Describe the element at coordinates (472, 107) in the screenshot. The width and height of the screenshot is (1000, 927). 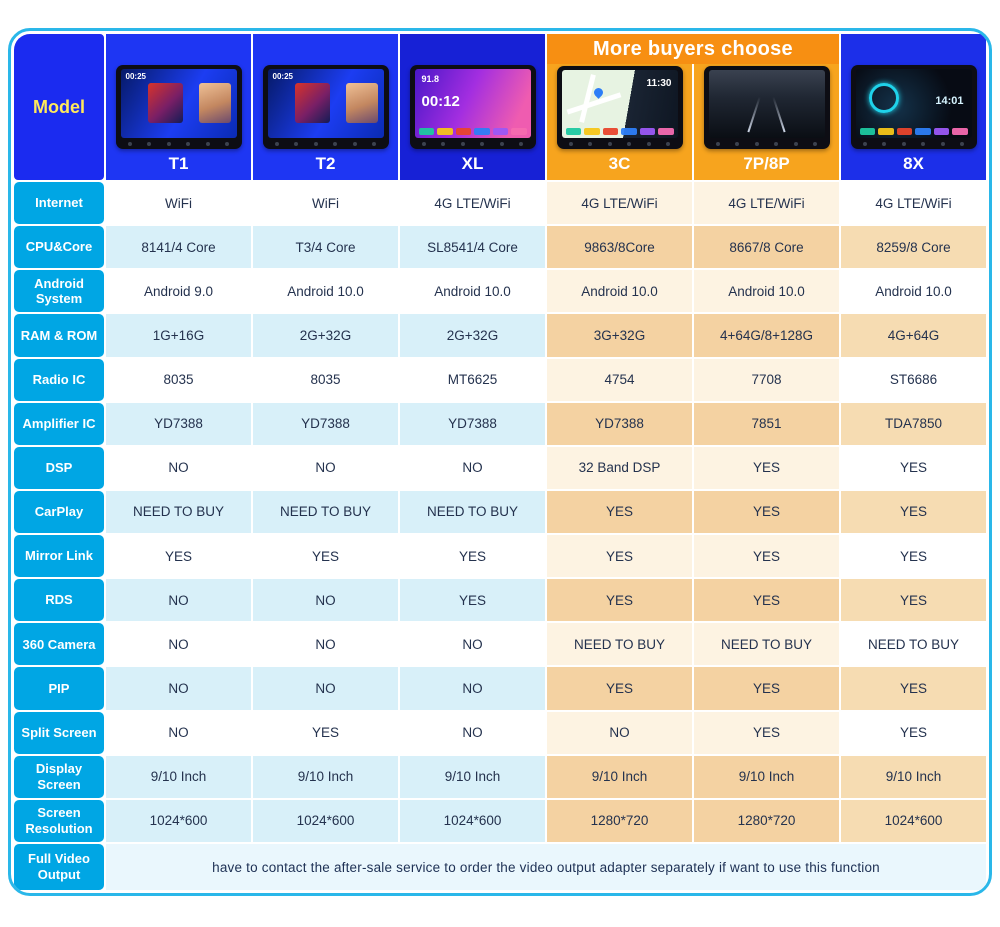
I see `head-unit-image: 00:12 91.8` at that location.